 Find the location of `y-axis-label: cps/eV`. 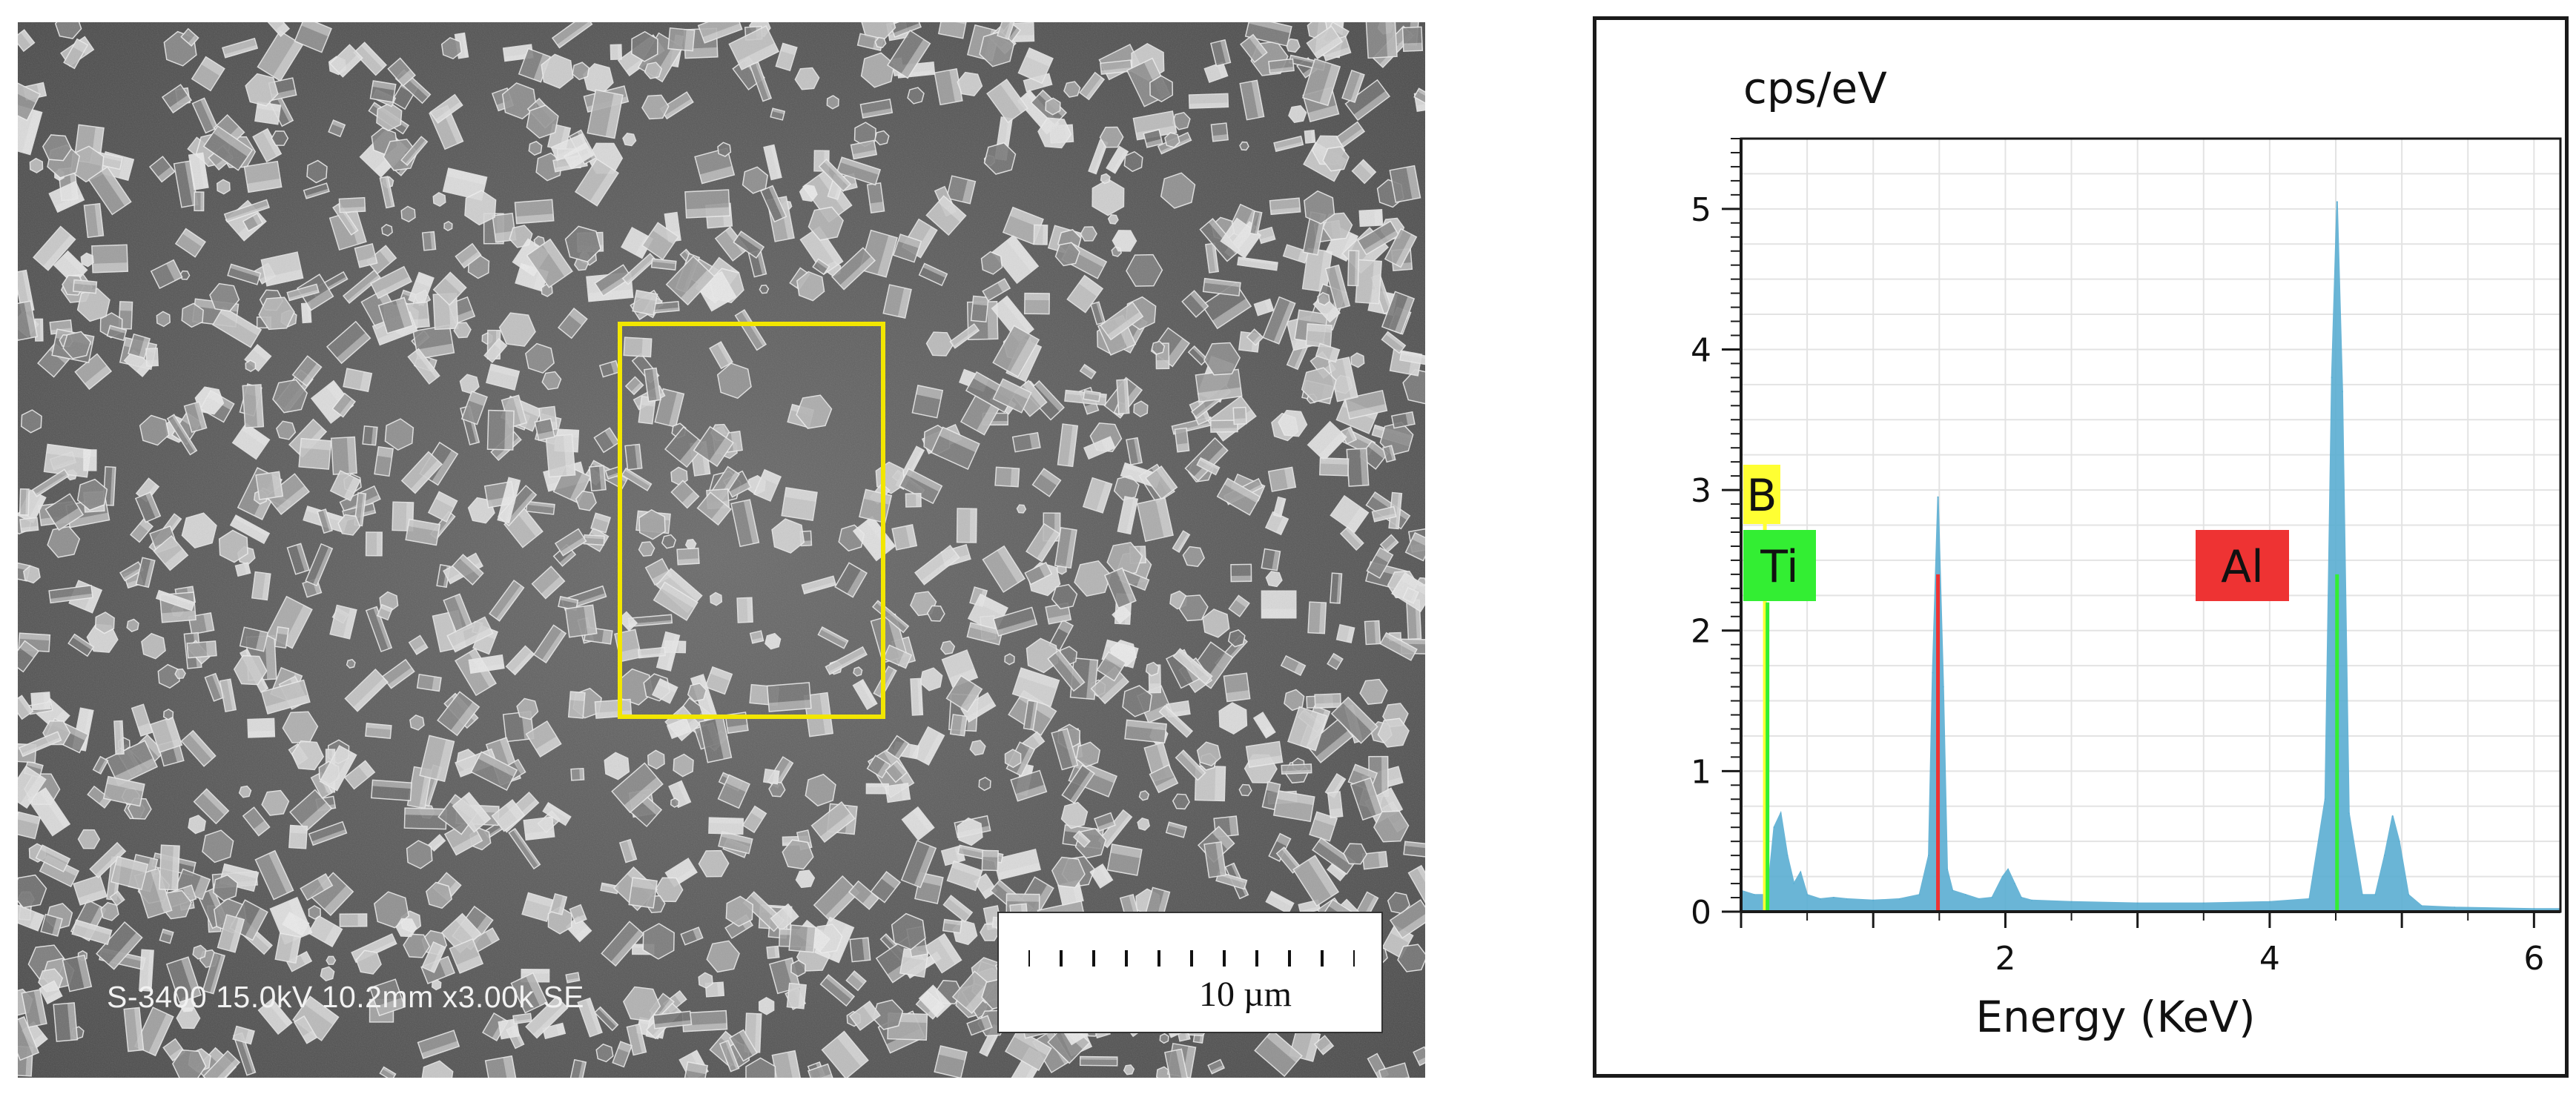

y-axis-label: cps/eV is located at coordinates (1815, 88).